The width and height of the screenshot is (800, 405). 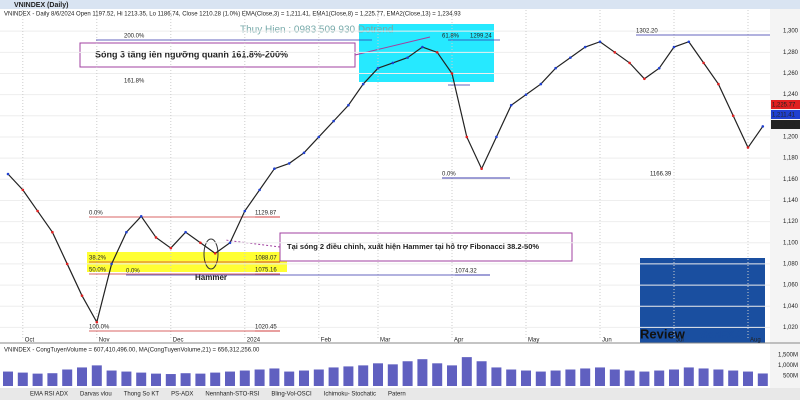 What do you see at coordinates (254, 341) in the screenshot?
I see `x-tick-label: 2024` at bounding box center [254, 341].